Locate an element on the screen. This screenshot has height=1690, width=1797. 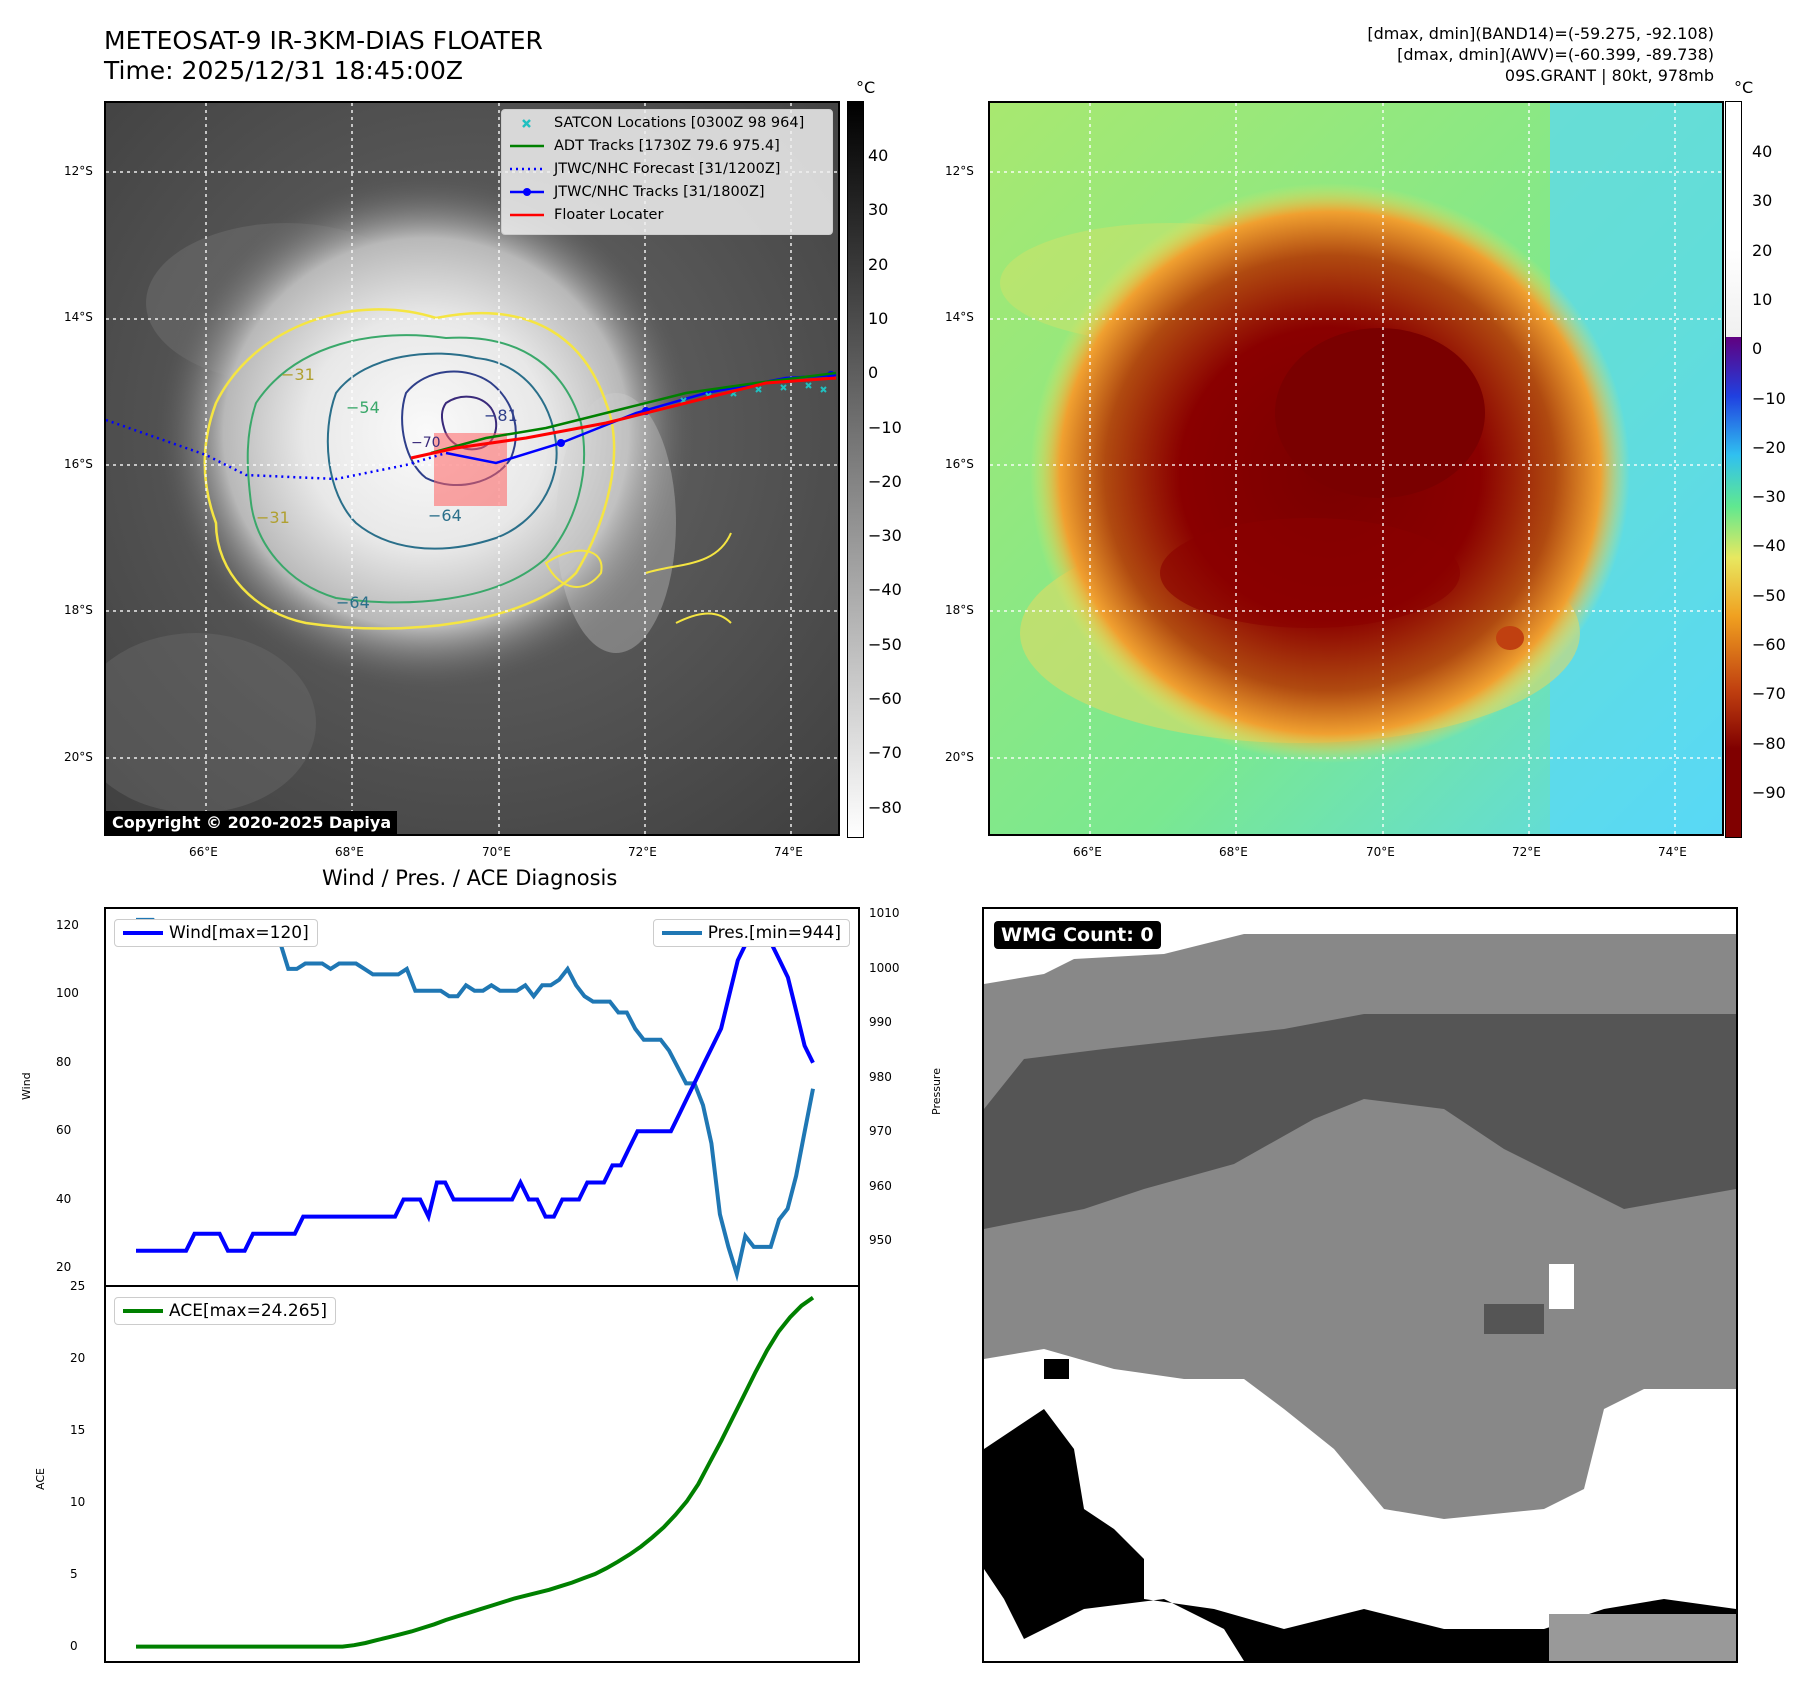
awv-lat-label: 16°S is located at coordinates (959, 464).